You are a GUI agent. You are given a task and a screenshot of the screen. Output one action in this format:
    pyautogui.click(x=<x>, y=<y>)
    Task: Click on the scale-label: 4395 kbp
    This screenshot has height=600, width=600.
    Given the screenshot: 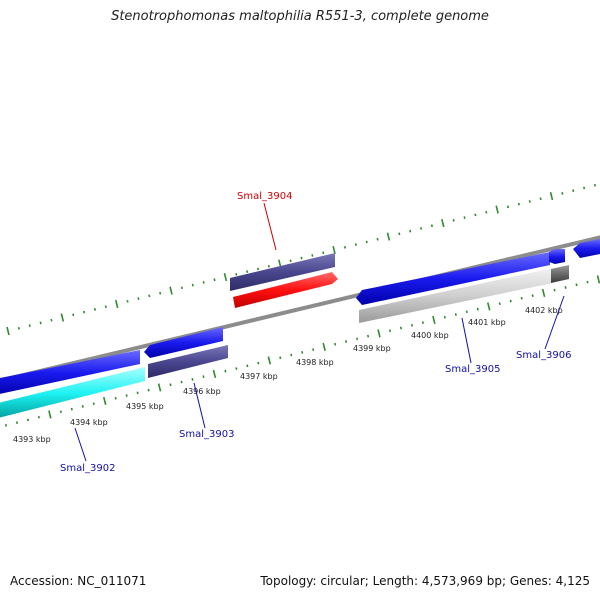 What is the action you would take?
    pyautogui.click(x=145, y=406)
    